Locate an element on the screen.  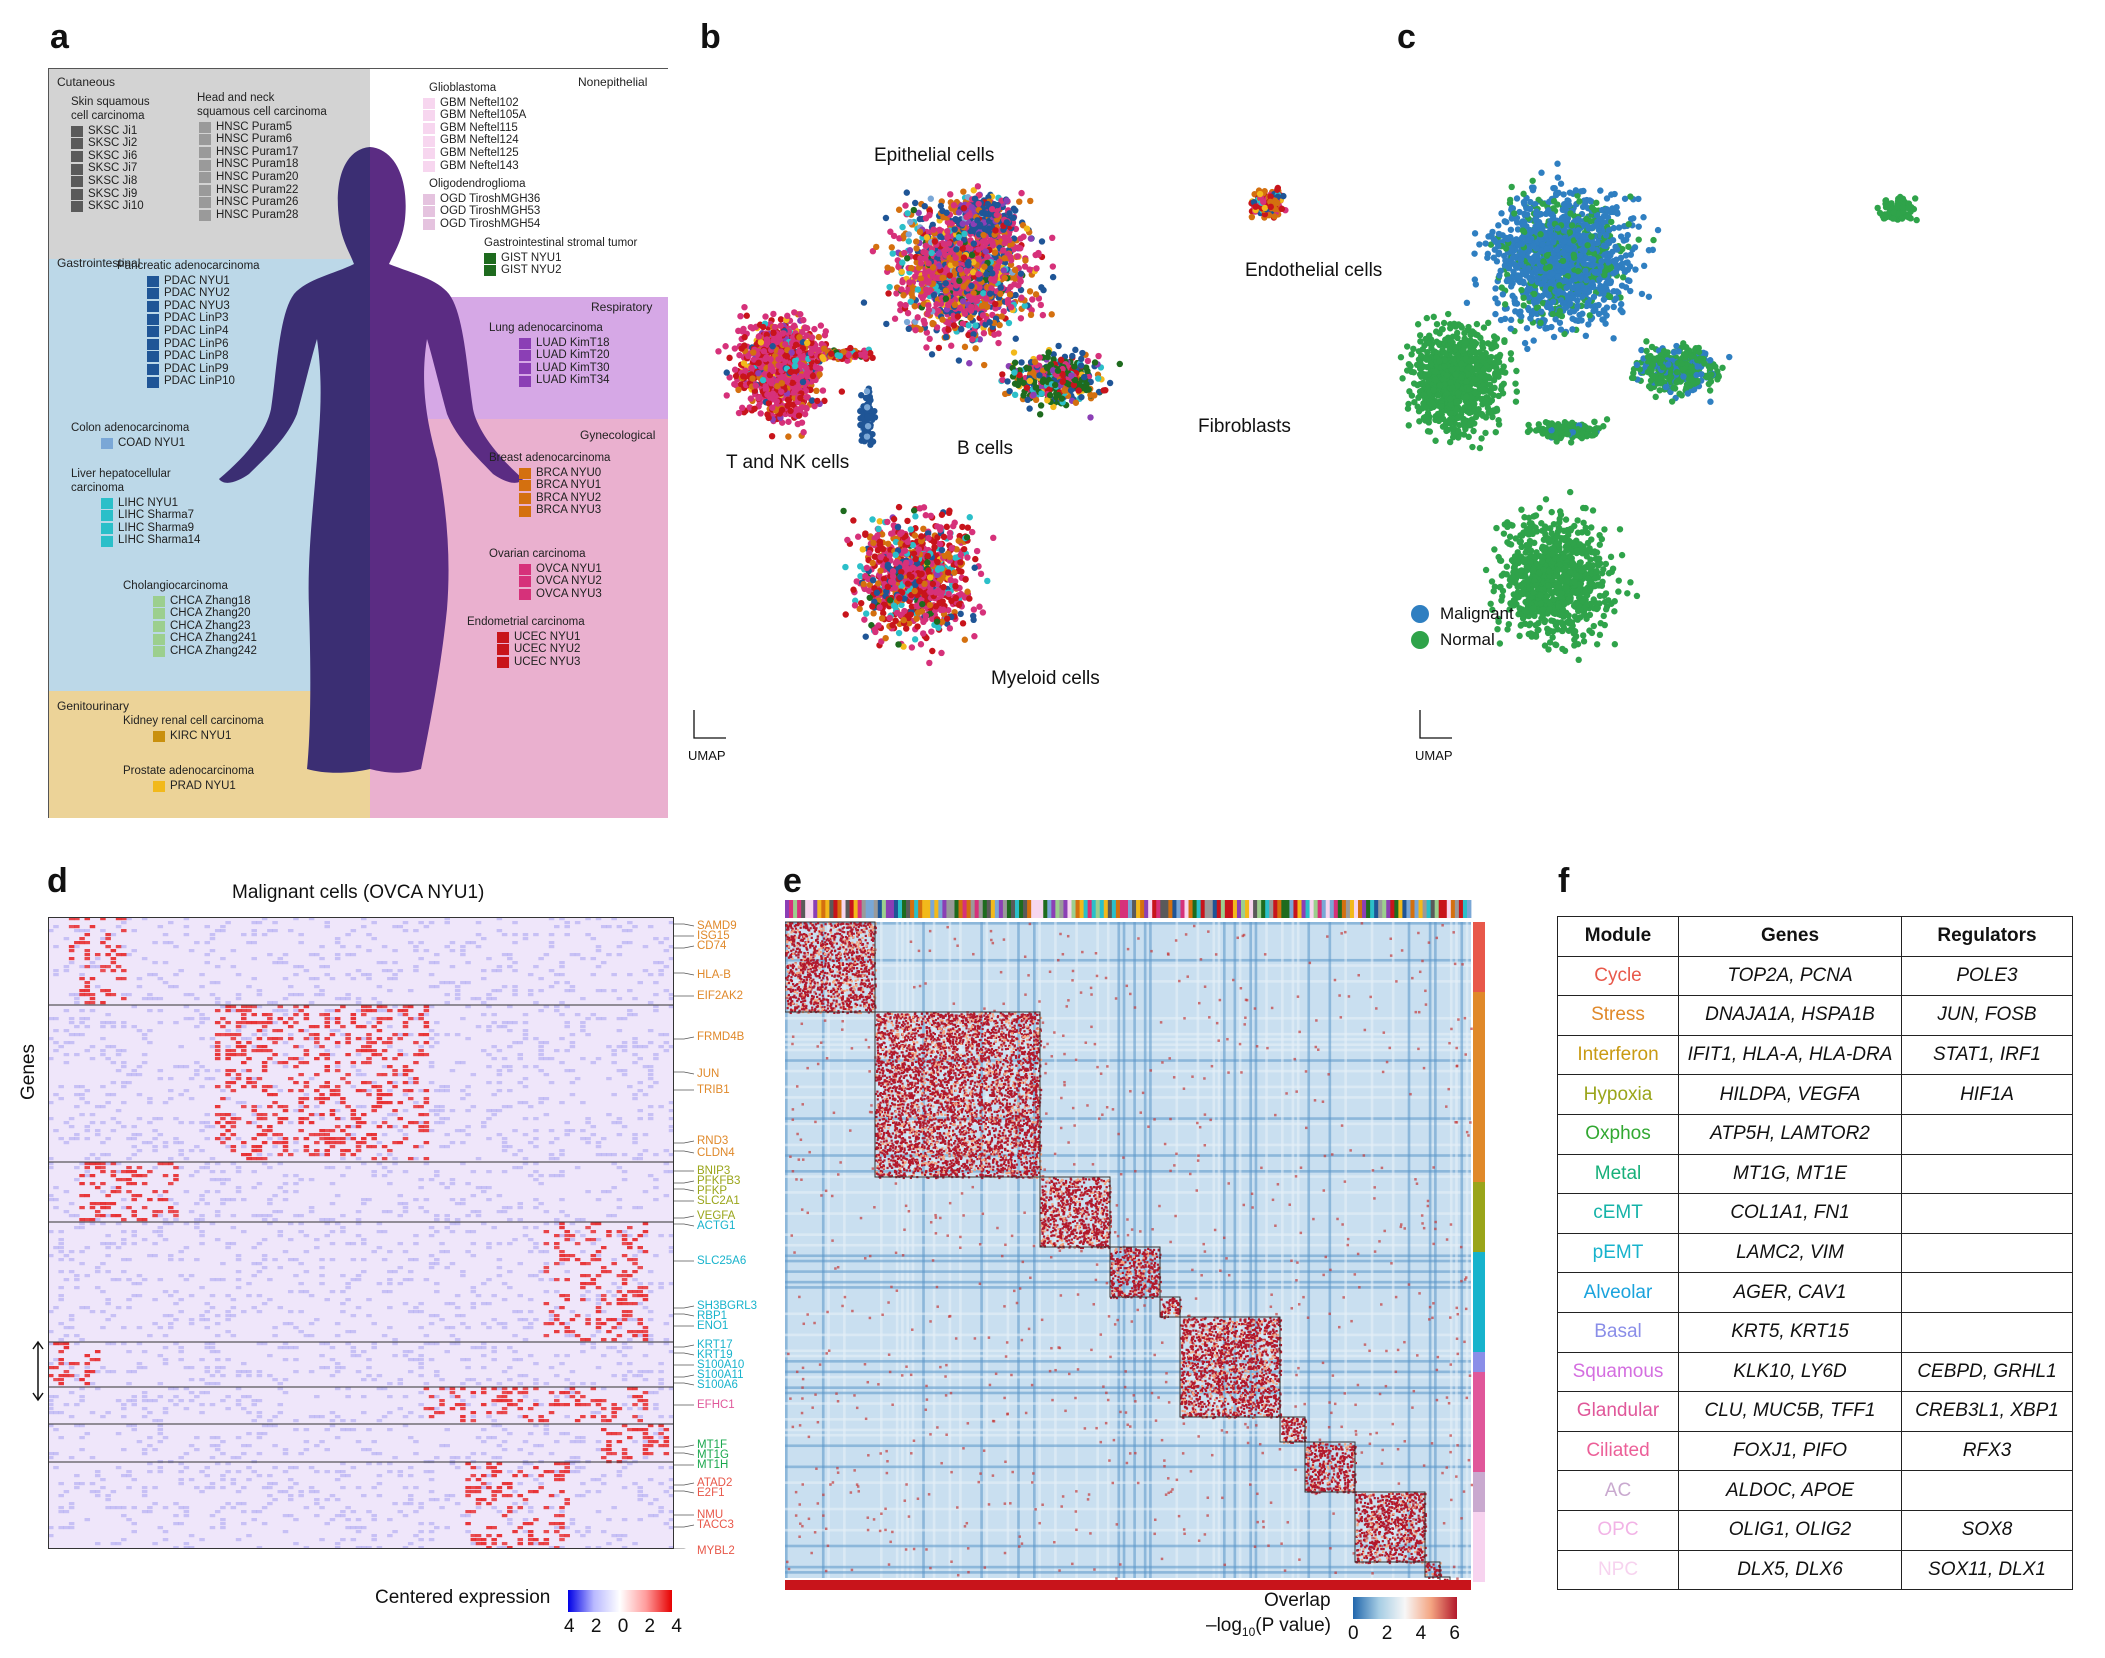
sample-label: HNSC Puram18 is located at coordinates (257, 164).